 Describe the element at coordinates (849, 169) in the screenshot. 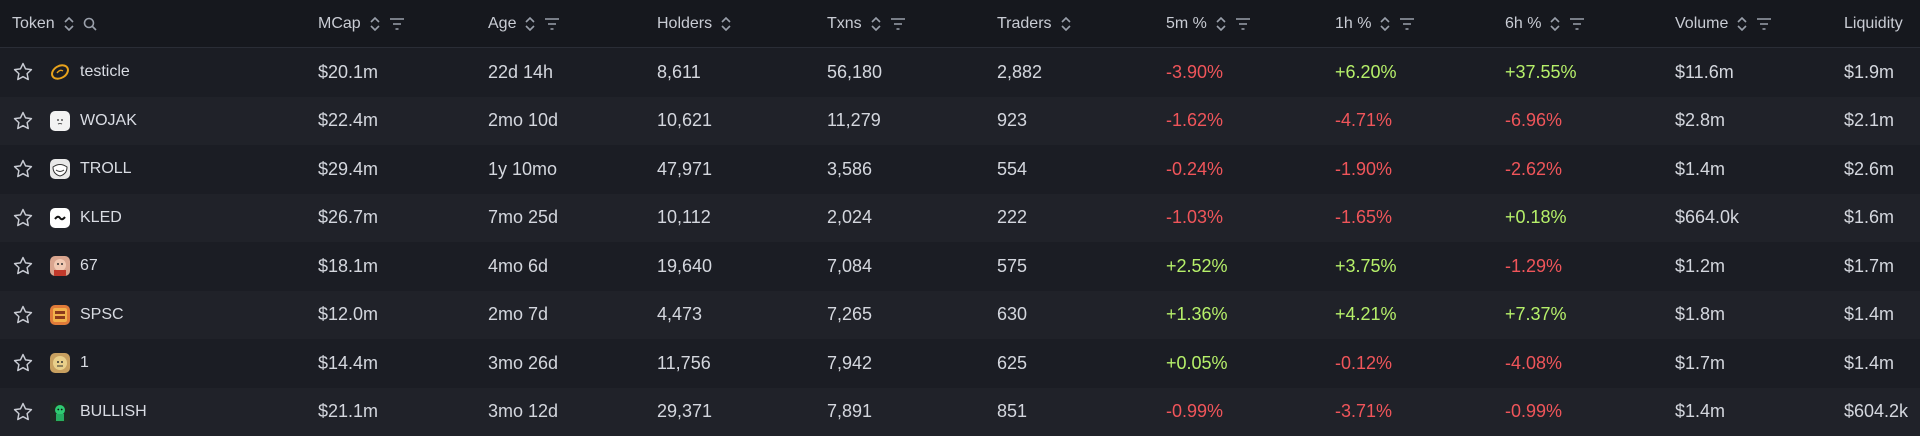

I see `txns-value: 3,586` at that location.